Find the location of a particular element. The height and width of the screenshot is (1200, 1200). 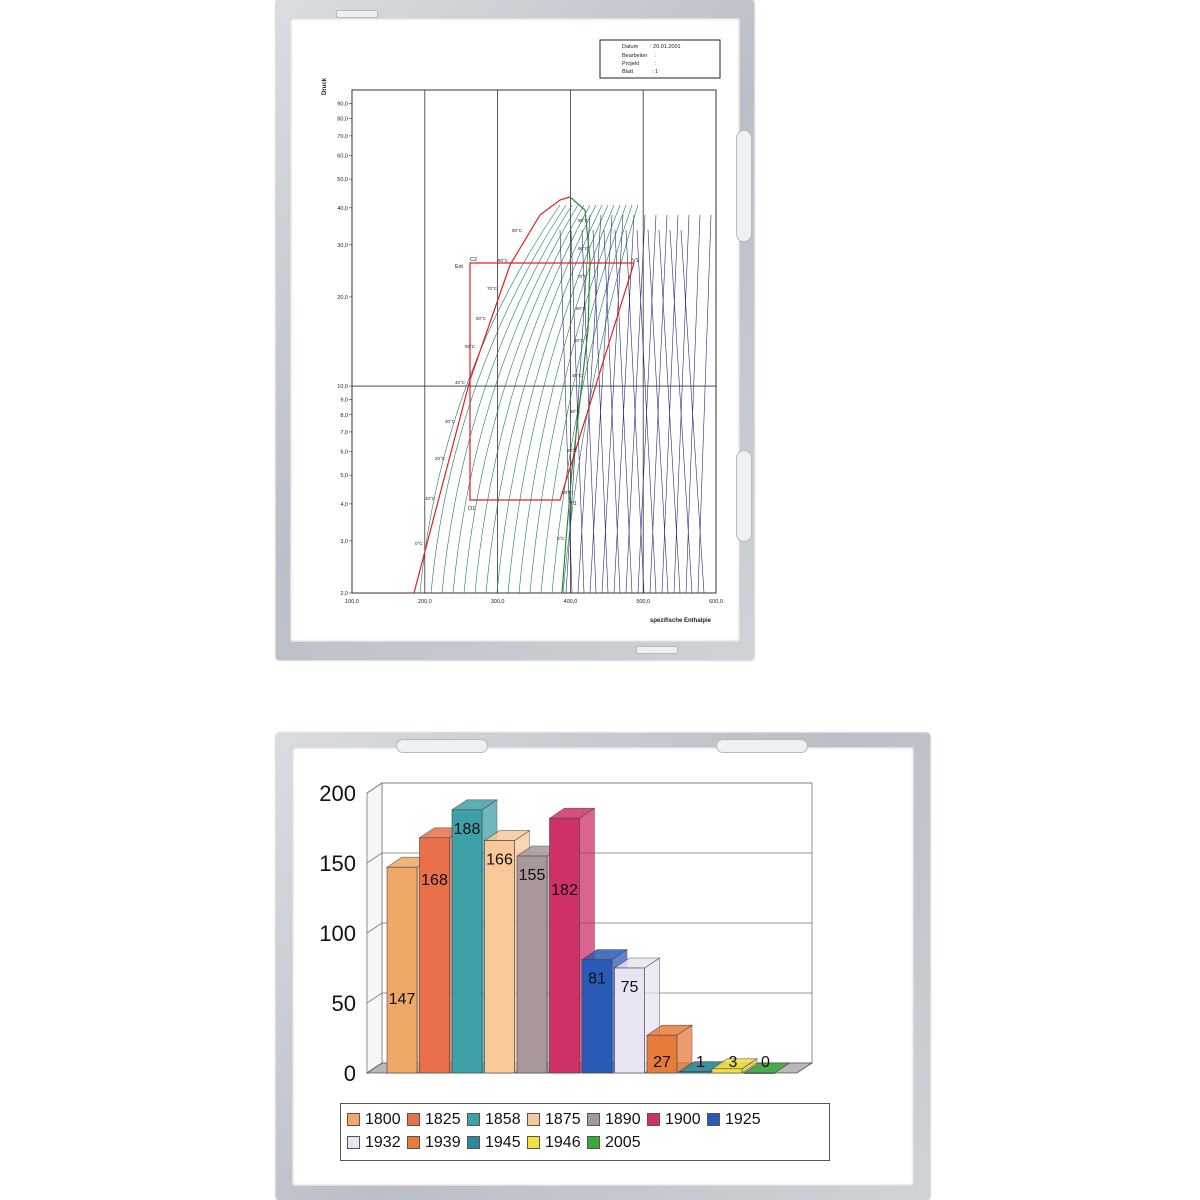

y-tick-label: 10,0 is located at coordinates (342, 387).